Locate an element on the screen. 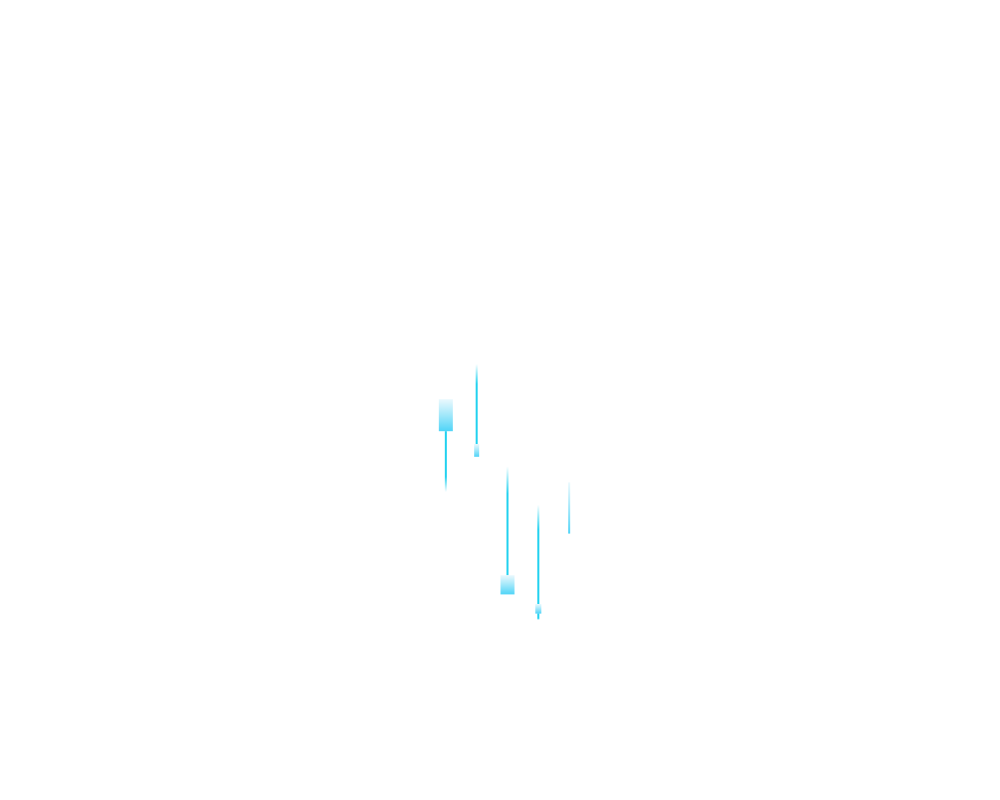  candle-5-body is located at coordinates (569, 508).